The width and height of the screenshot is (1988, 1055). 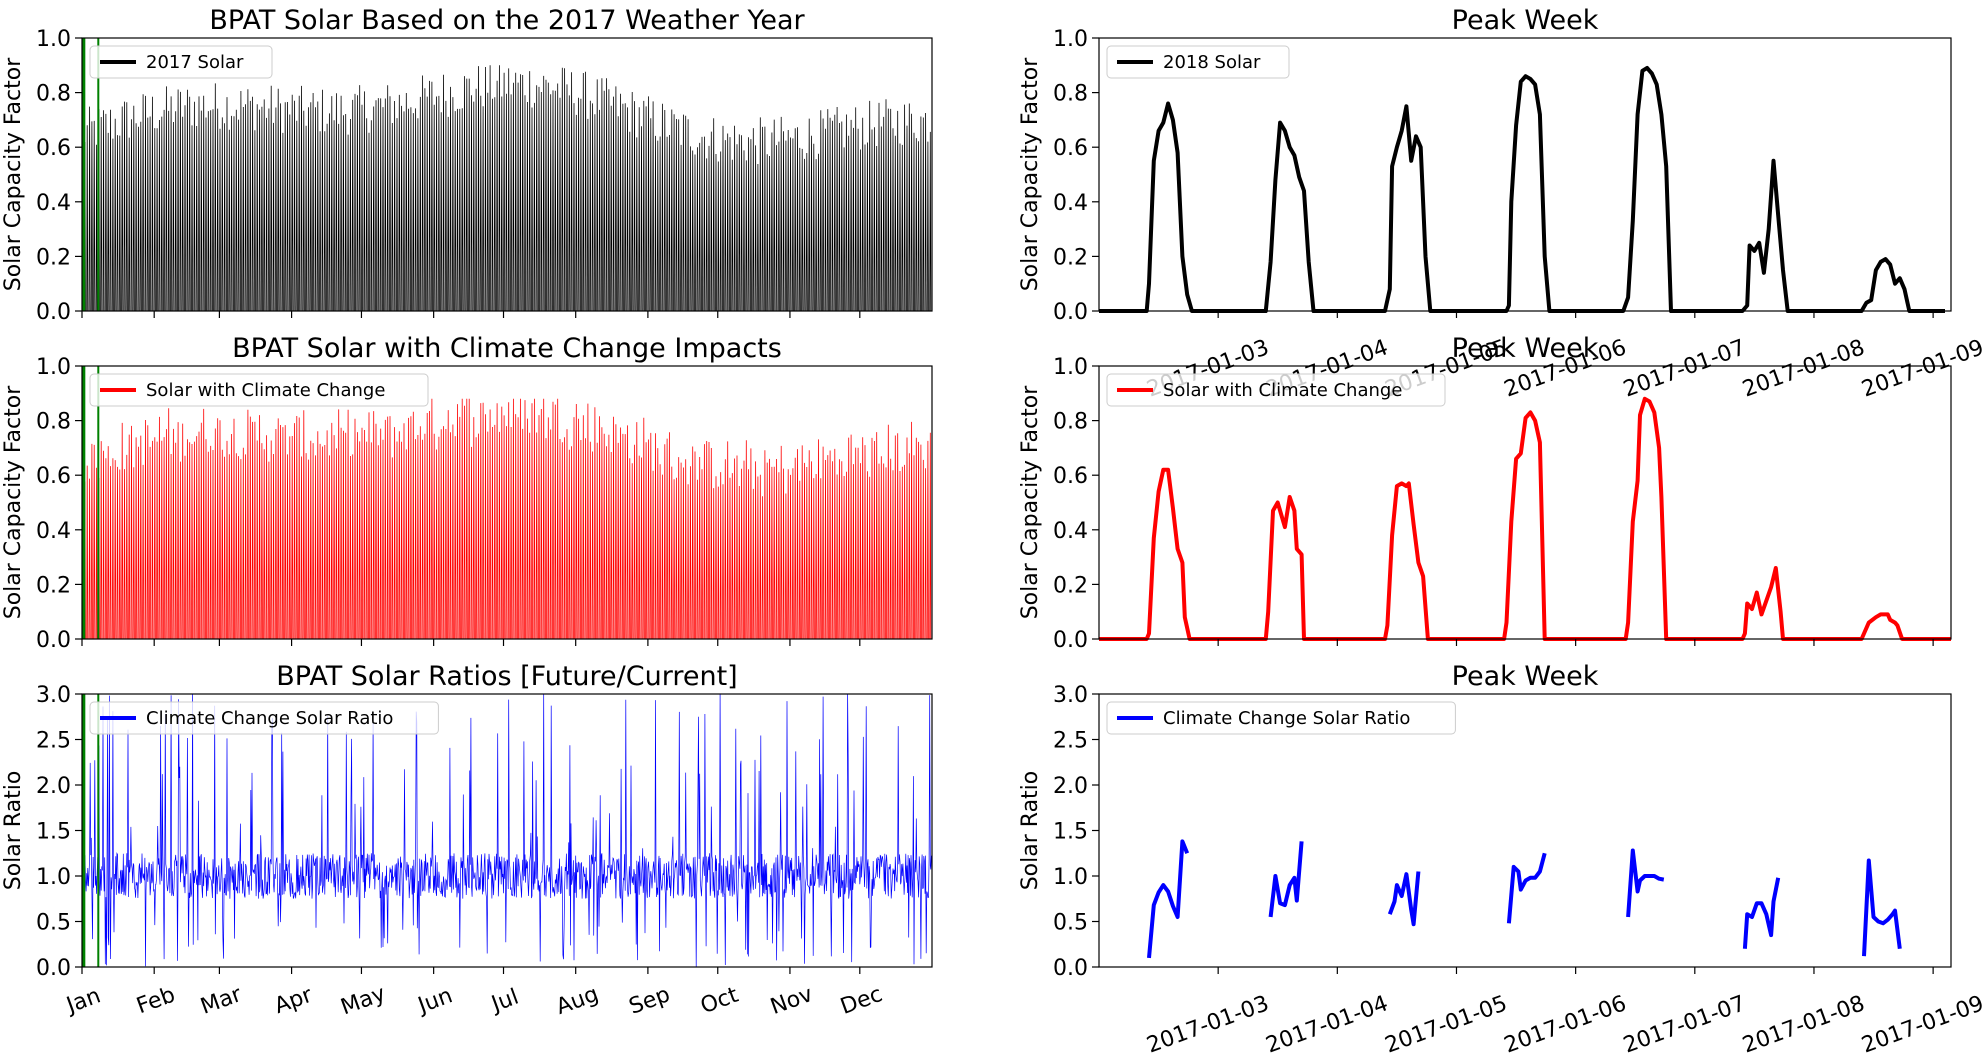 I want to click on x-tick-label: Sep, so click(x=650, y=1001).